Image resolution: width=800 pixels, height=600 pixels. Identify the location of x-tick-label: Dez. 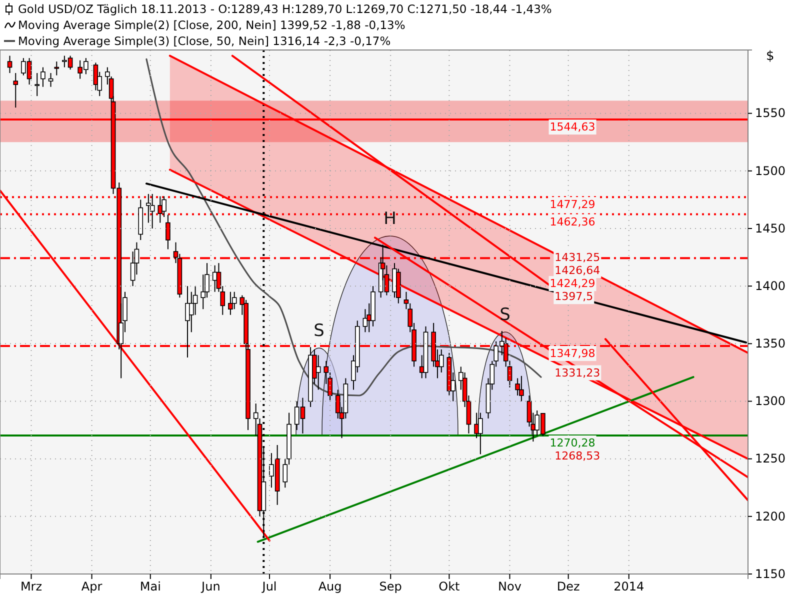
(568, 587).